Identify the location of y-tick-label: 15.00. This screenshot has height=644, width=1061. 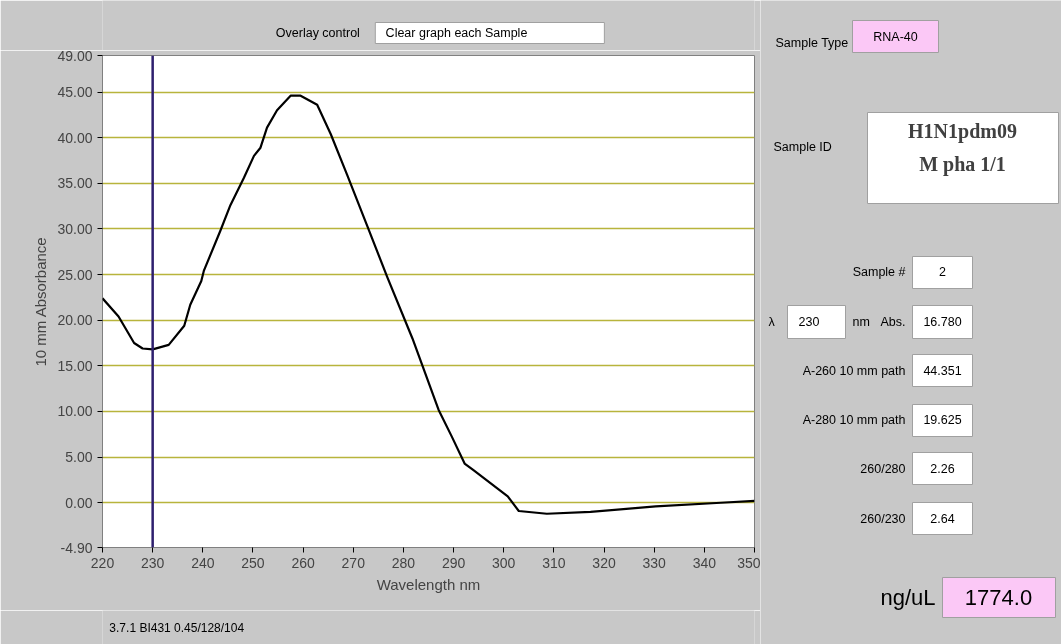
(75, 365).